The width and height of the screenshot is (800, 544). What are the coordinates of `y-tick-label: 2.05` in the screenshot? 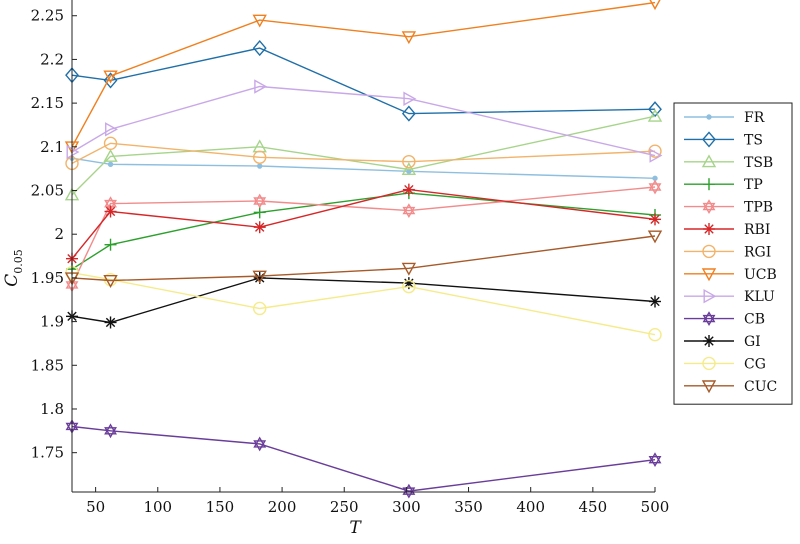 It's located at (47, 191).